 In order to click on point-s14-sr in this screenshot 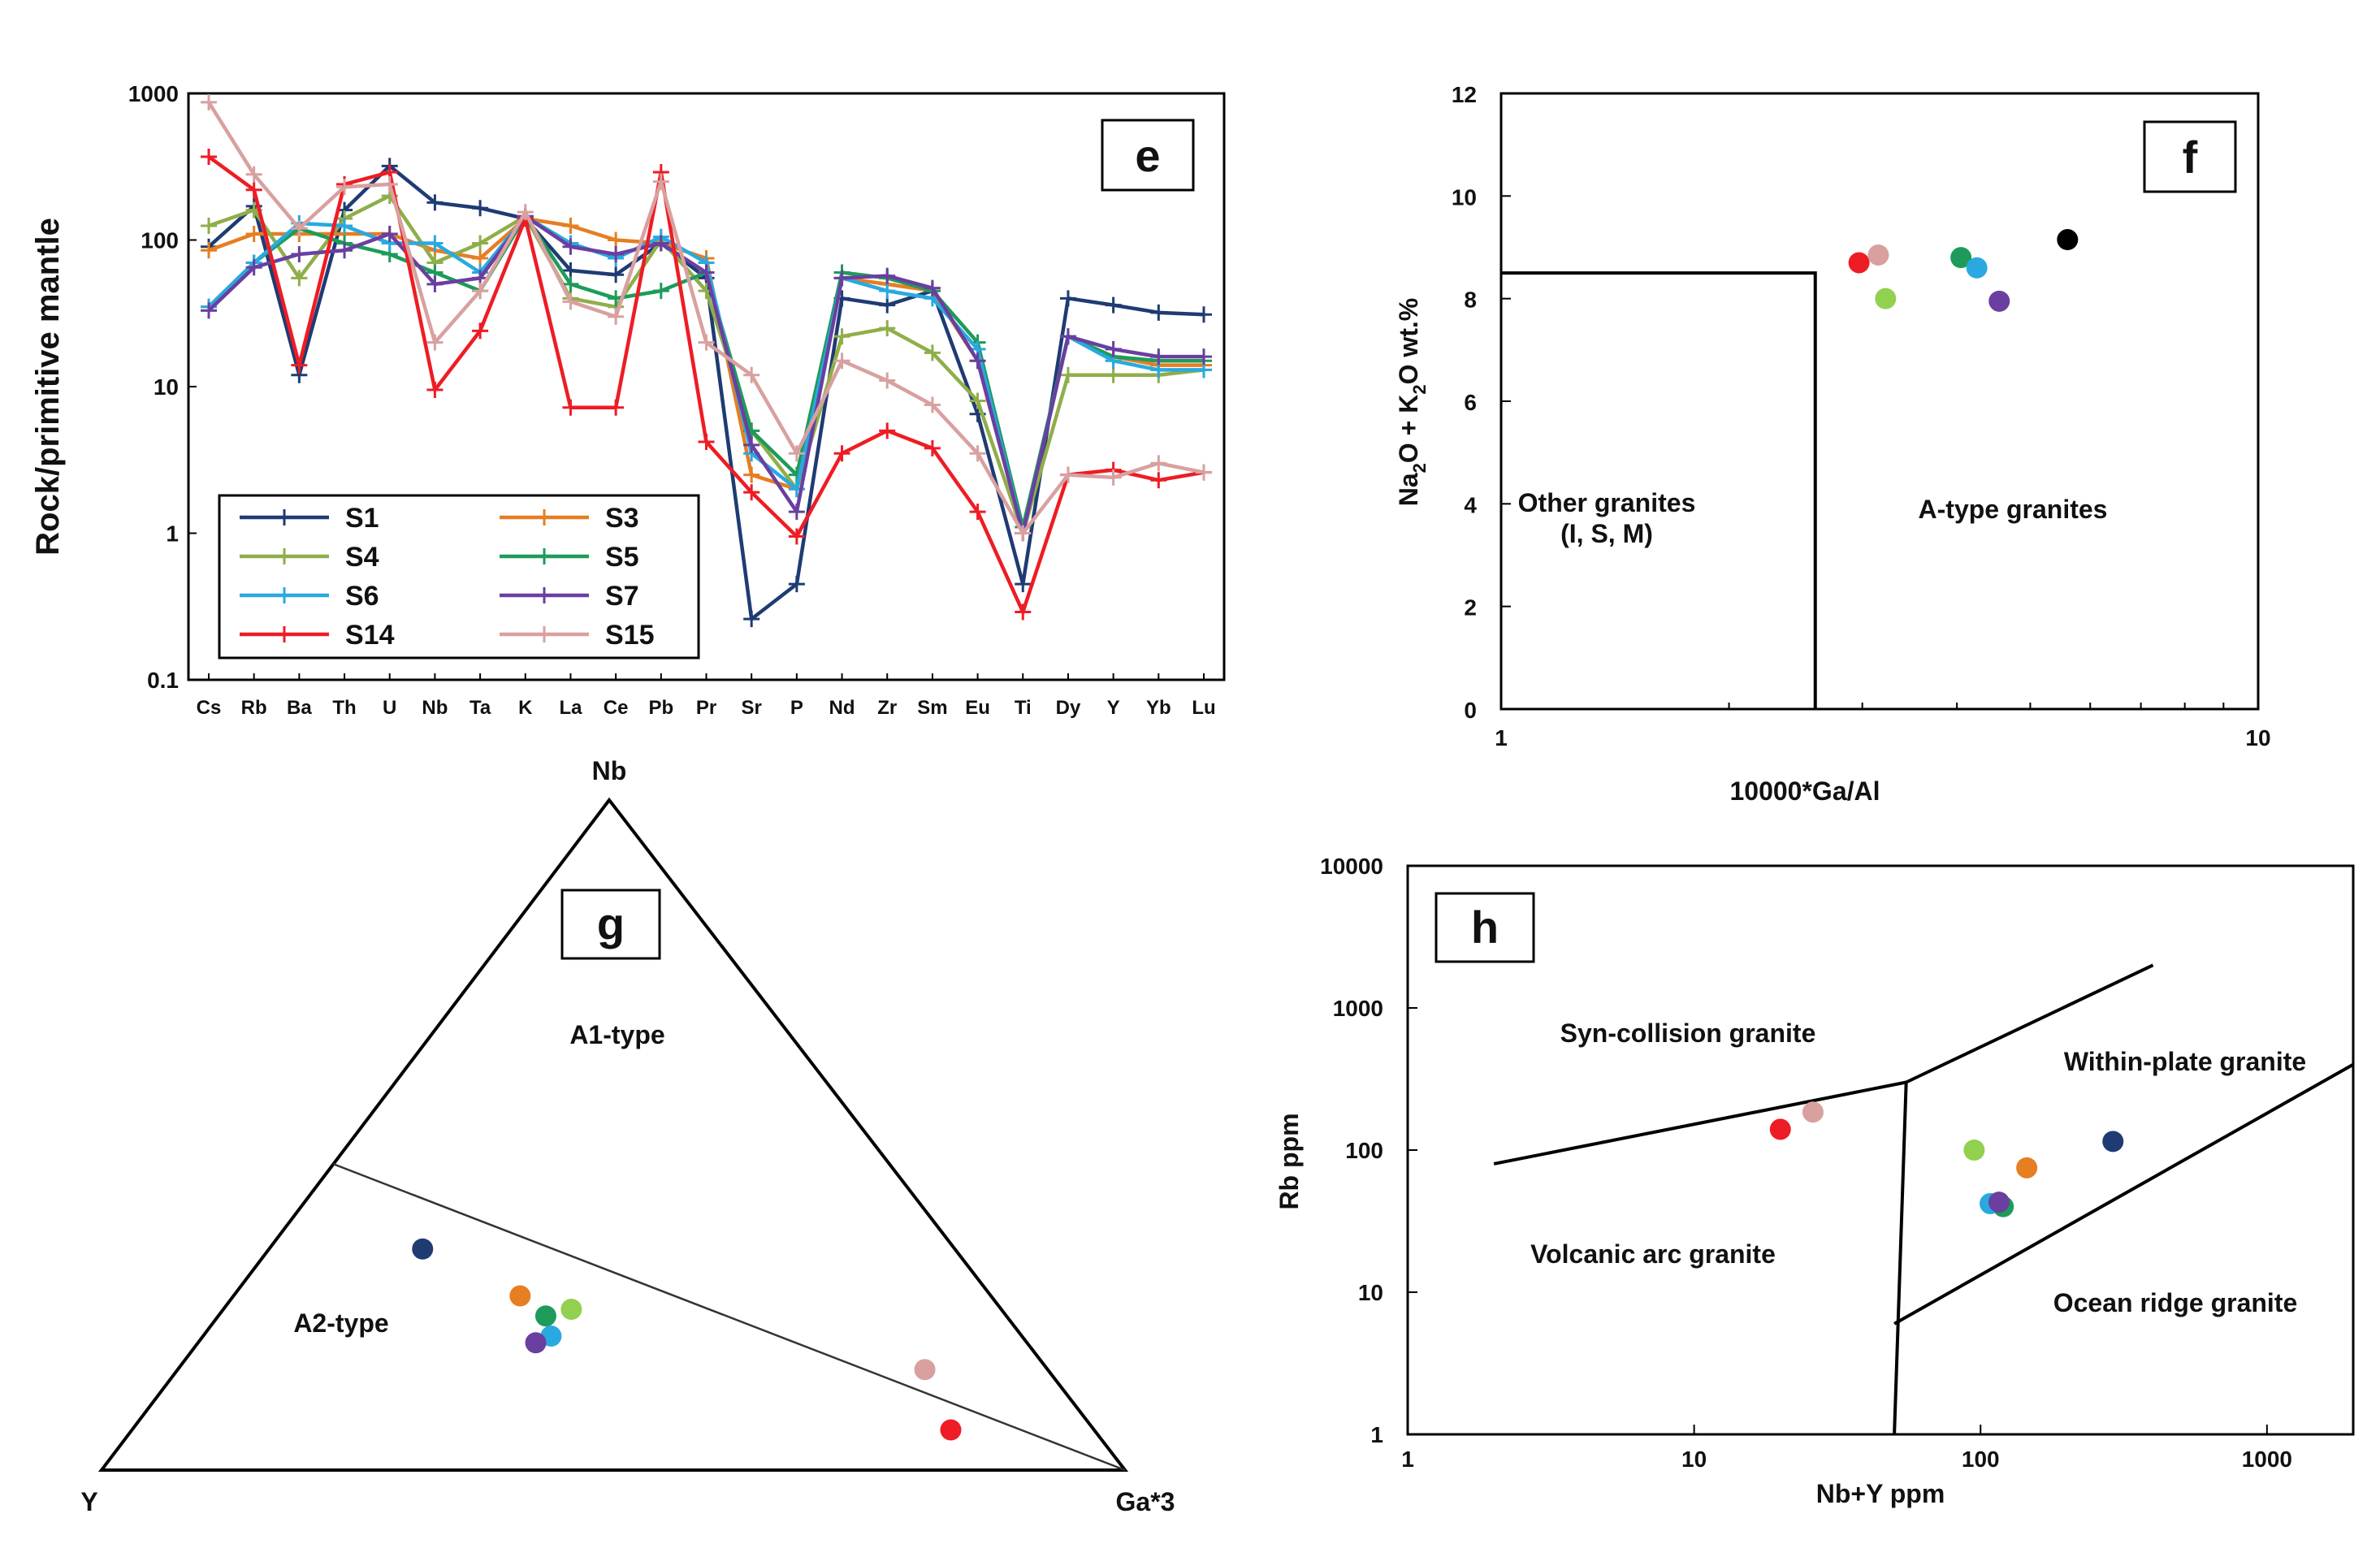, I will do `click(752, 492)`.